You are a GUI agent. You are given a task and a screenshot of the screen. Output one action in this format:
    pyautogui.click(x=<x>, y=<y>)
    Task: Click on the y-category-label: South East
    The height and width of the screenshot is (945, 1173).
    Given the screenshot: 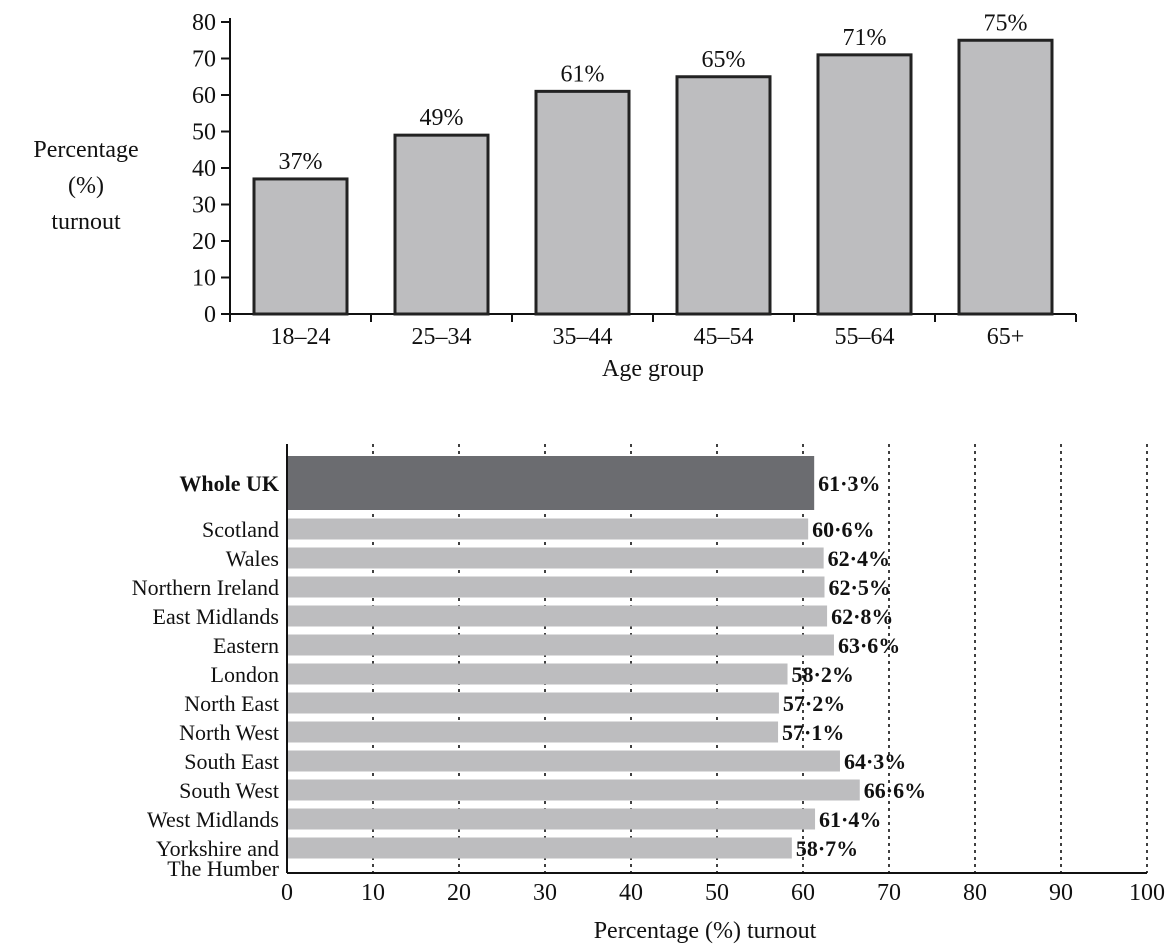 What is the action you would take?
    pyautogui.click(x=231, y=761)
    